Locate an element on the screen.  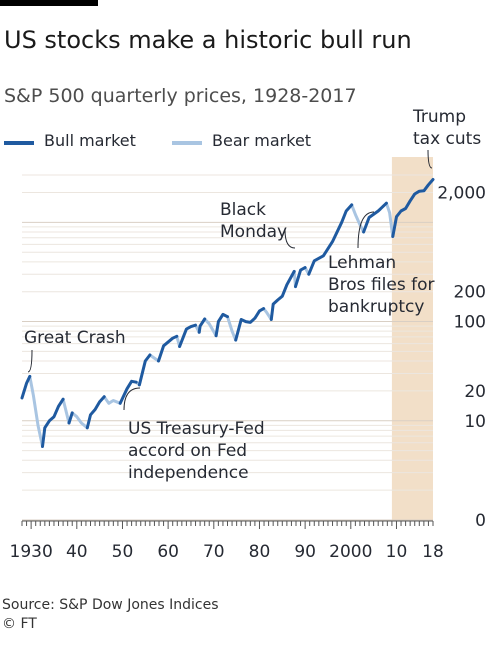
y-tick-10: 10 is located at coordinates (475, 422).